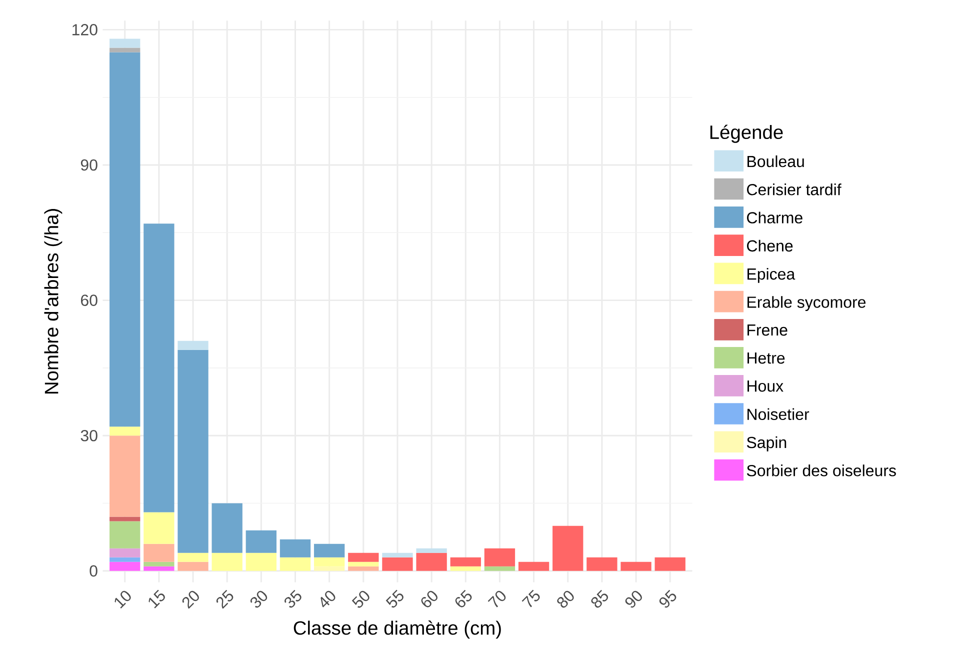 This screenshot has height=662, width=955. I want to click on x-tick-label: 90, so click(633, 599).